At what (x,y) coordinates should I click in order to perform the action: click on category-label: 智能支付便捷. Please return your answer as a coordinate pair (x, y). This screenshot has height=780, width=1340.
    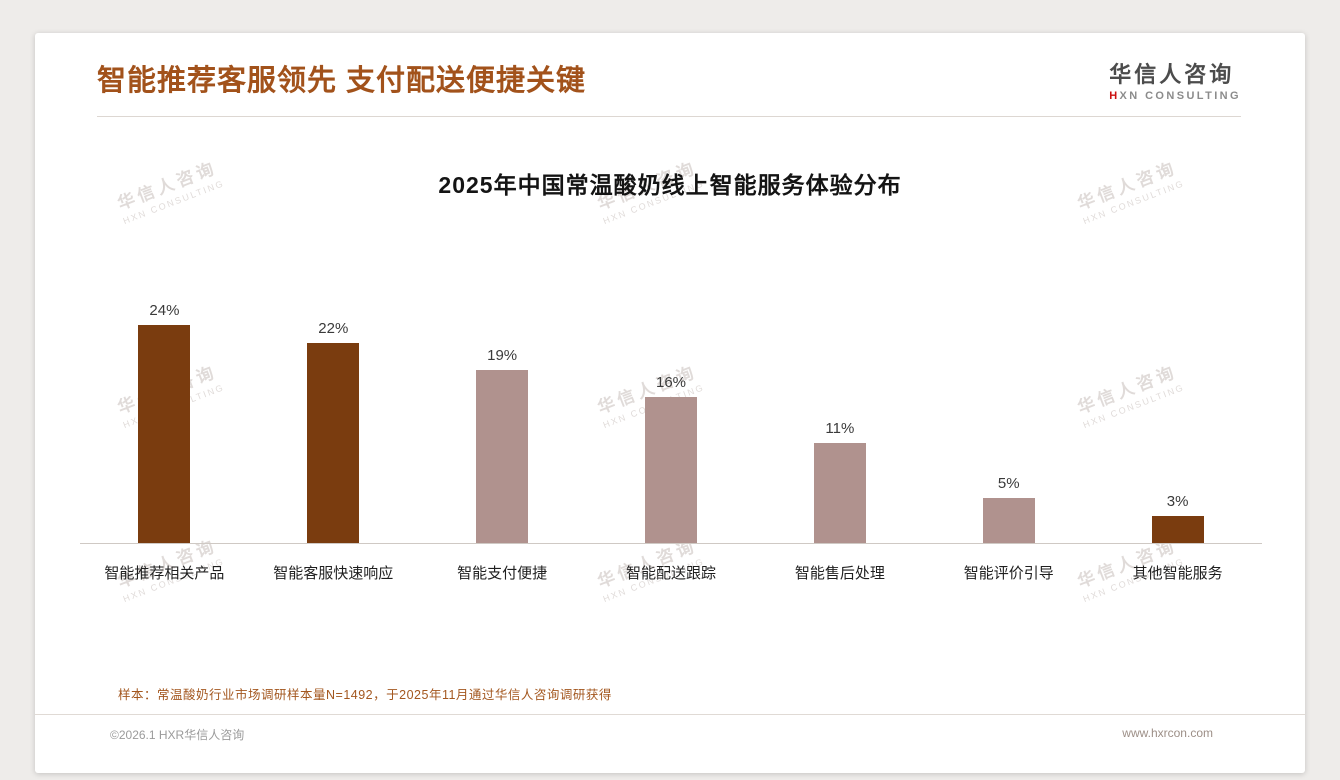
    Looking at the image, I should click on (502, 573).